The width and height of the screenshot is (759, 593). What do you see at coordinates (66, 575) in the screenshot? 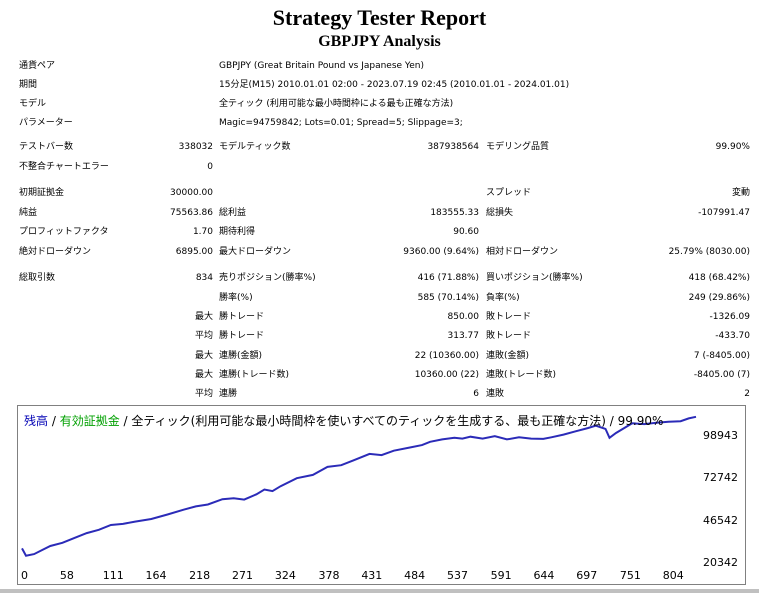
I see `x-tick-label: 58` at bounding box center [66, 575].